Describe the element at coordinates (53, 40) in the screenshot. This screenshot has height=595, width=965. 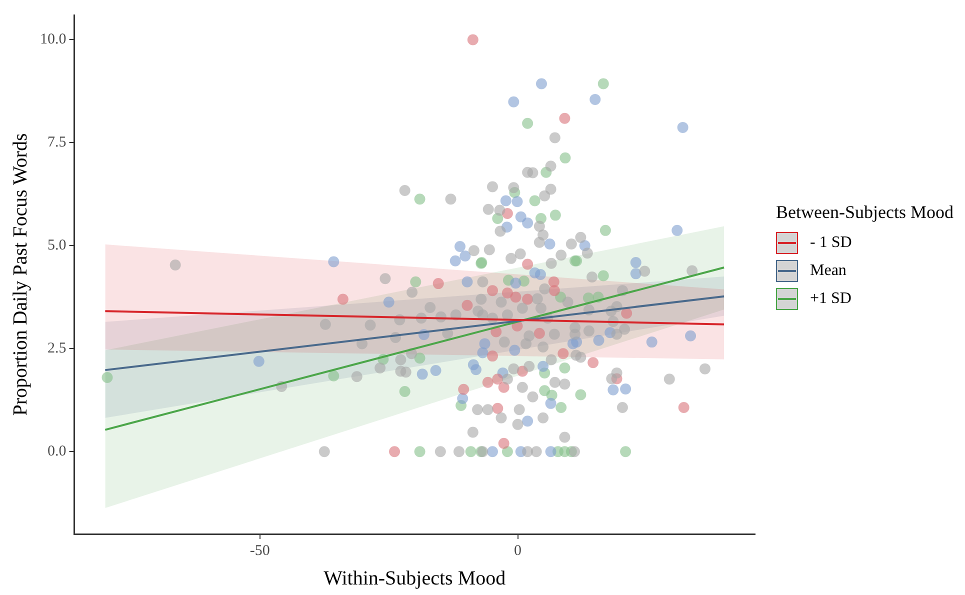
I see `y-tick-label: 10.0` at that location.